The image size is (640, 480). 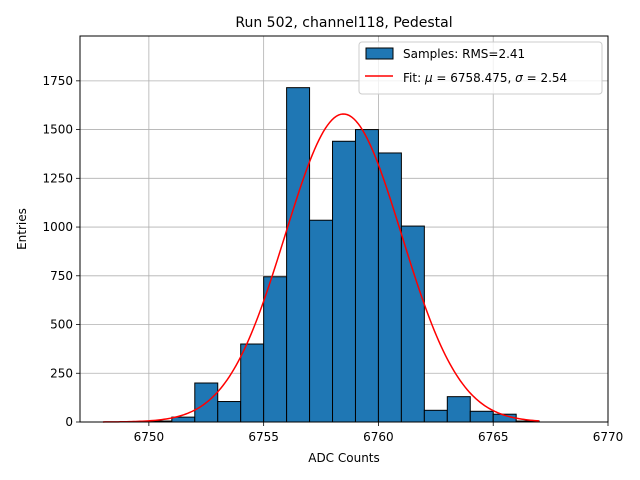 What do you see at coordinates (69, 422) in the screenshot?
I see `y-tick-label: 0` at bounding box center [69, 422].